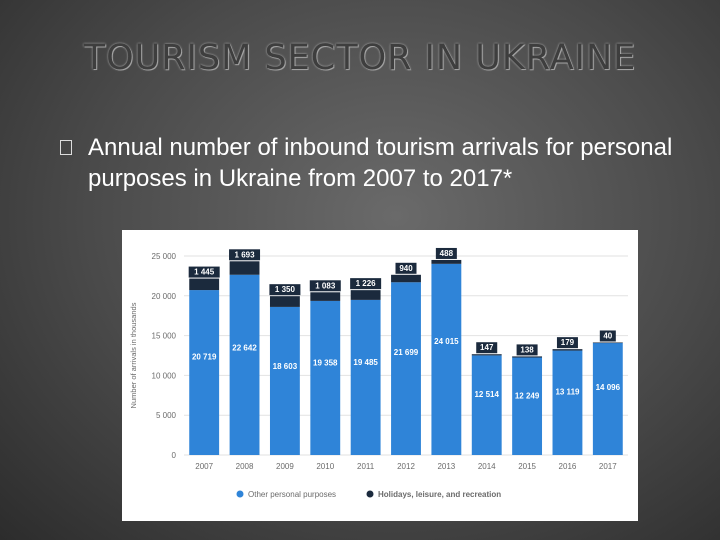 The height and width of the screenshot is (540, 720). What do you see at coordinates (366, 466) in the screenshot?
I see `x-tick-label-2011: 2011` at bounding box center [366, 466].